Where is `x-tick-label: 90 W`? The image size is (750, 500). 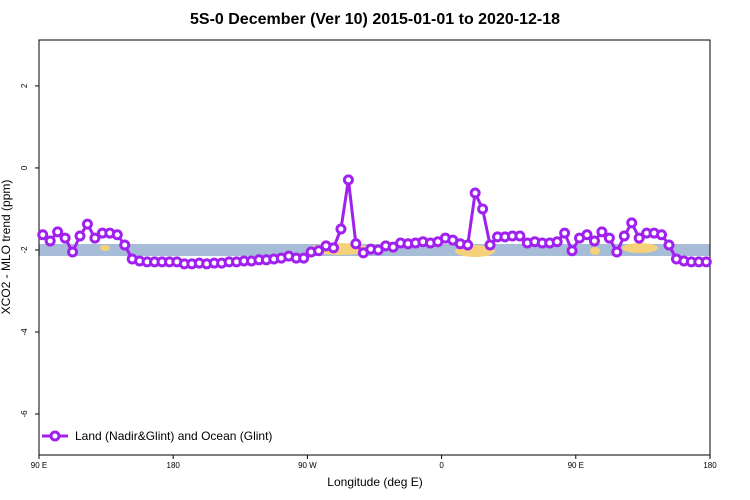 x-tick-label: 90 W is located at coordinates (307, 465).